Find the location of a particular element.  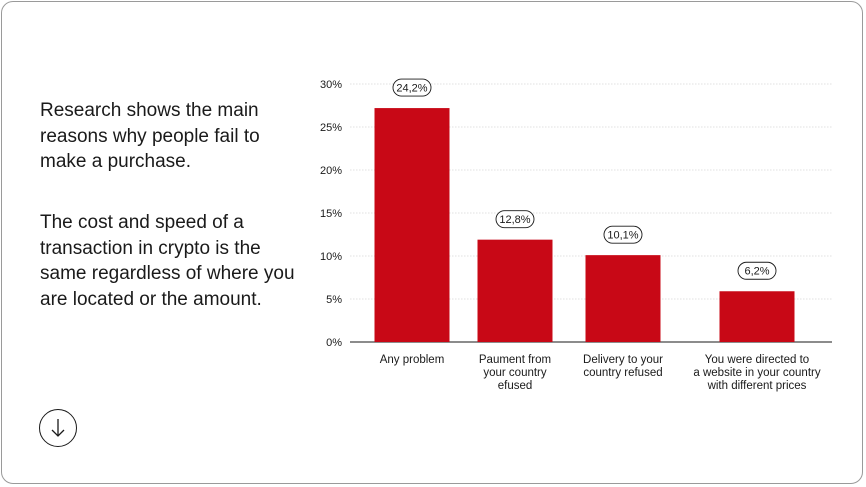

data-label: 24,2% is located at coordinates (411, 88).